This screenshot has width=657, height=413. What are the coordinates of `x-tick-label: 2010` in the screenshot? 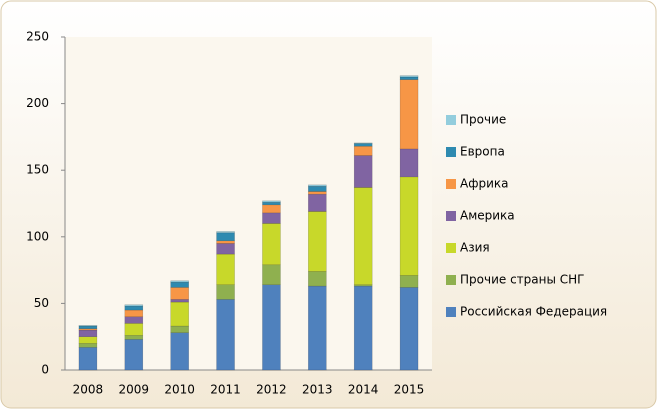 It's located at (179, 390).